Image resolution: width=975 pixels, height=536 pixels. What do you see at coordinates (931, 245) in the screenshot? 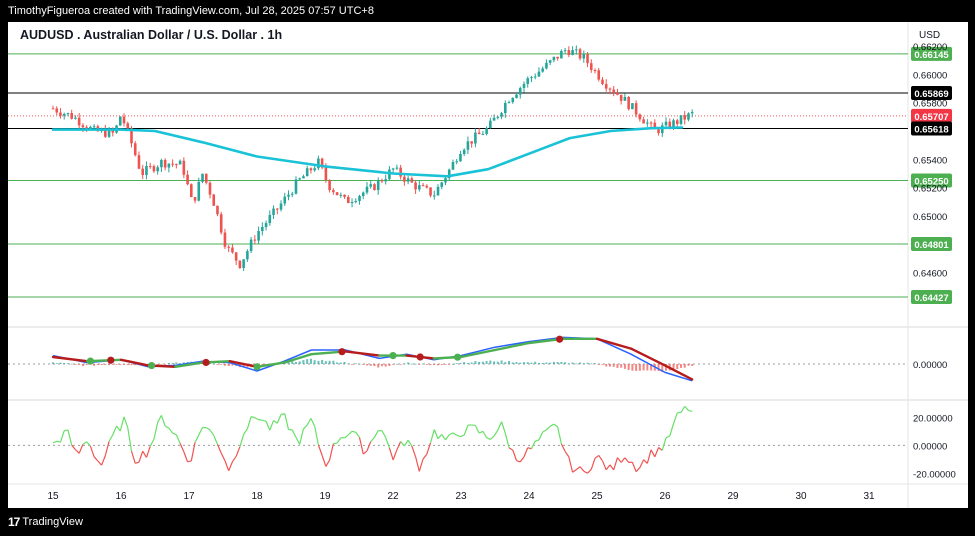
I see `level-price-label: 0.64801` at bounding box center [931, 245].